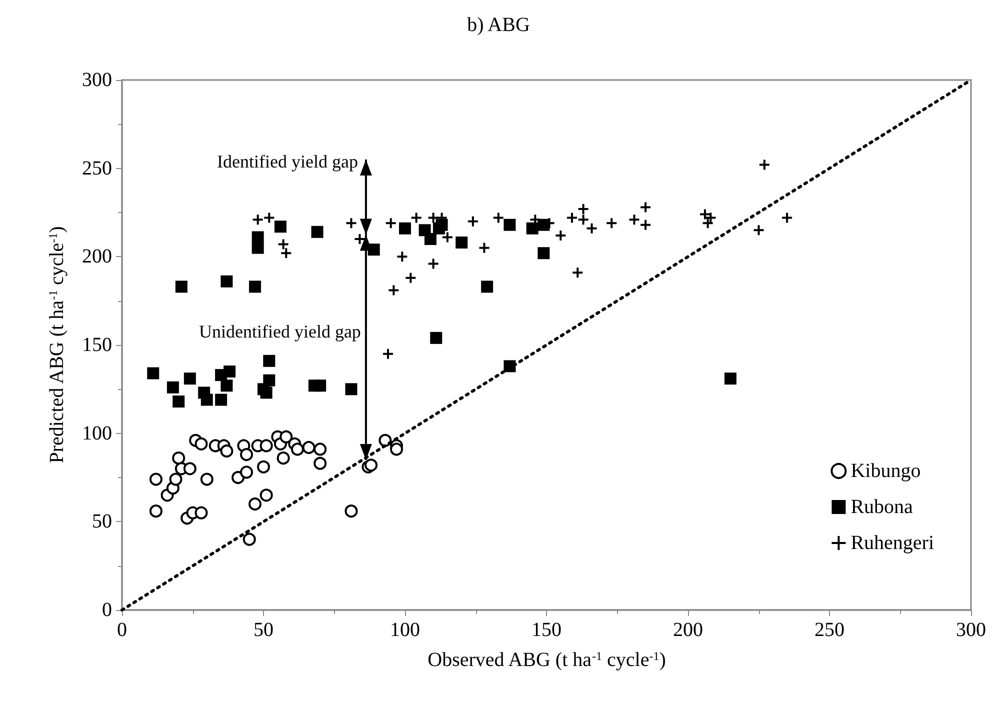 The height and width of the screenshot is (716, 997). Describe the element at coordinates (688, 630) in the screenshot. I see `x-tick-label: 200` at that location.